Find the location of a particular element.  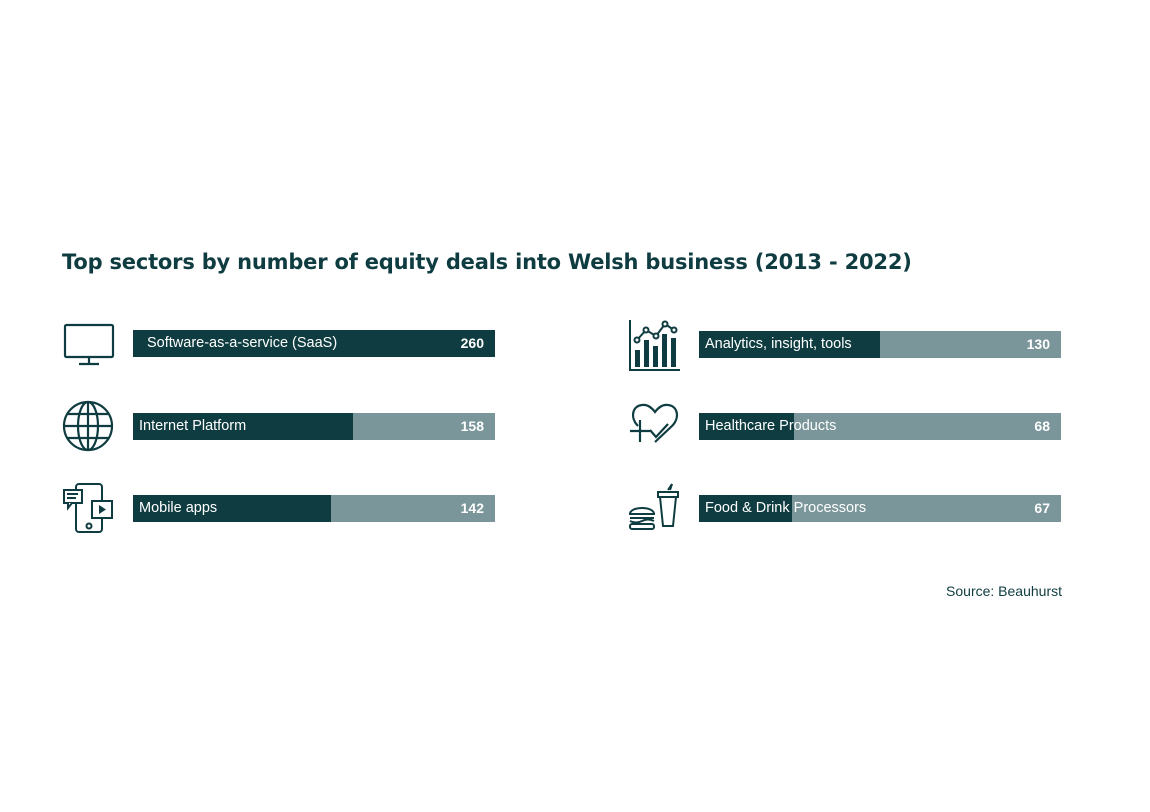

sector-item-internet-platform: Internet Platform 158 is located at coordinates (312, 430).